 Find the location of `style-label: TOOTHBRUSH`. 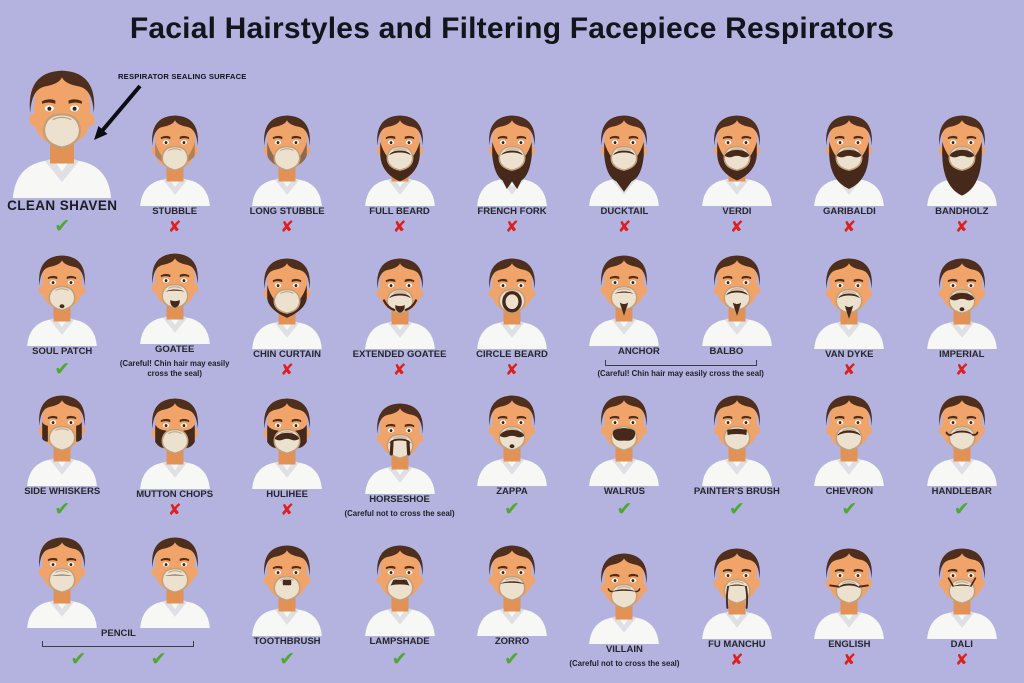

style-label: TOOTHBRUSH is located at coordinates (287, 641).